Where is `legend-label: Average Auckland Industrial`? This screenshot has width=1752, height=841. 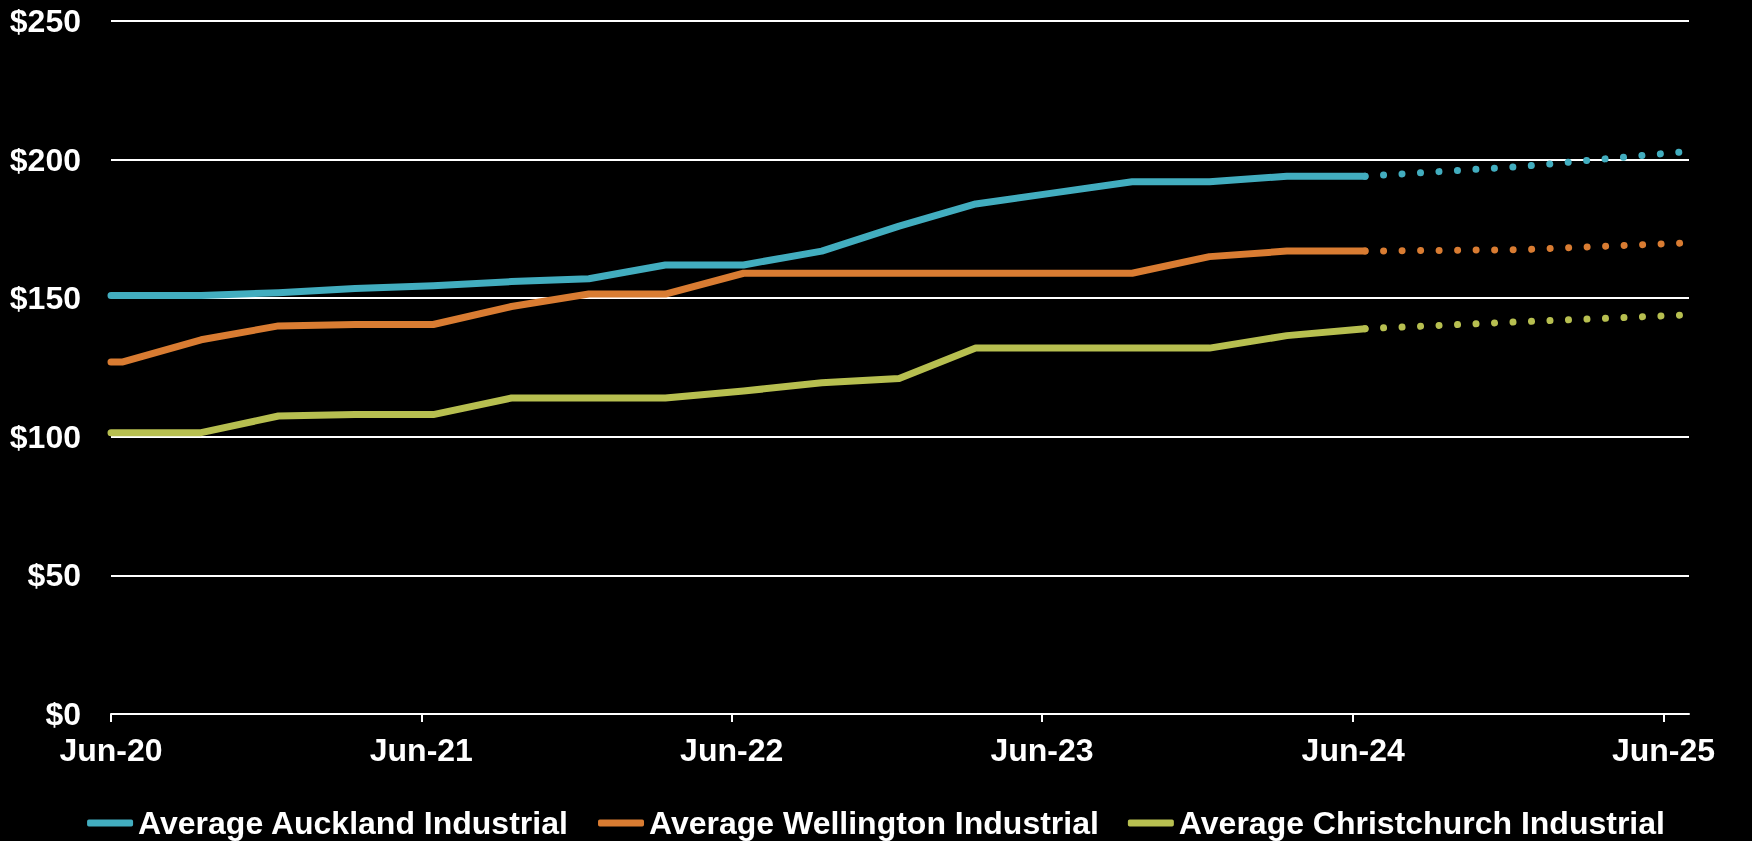
legend-label: Average Auckland Industrial is located at coordinates (353, 823).